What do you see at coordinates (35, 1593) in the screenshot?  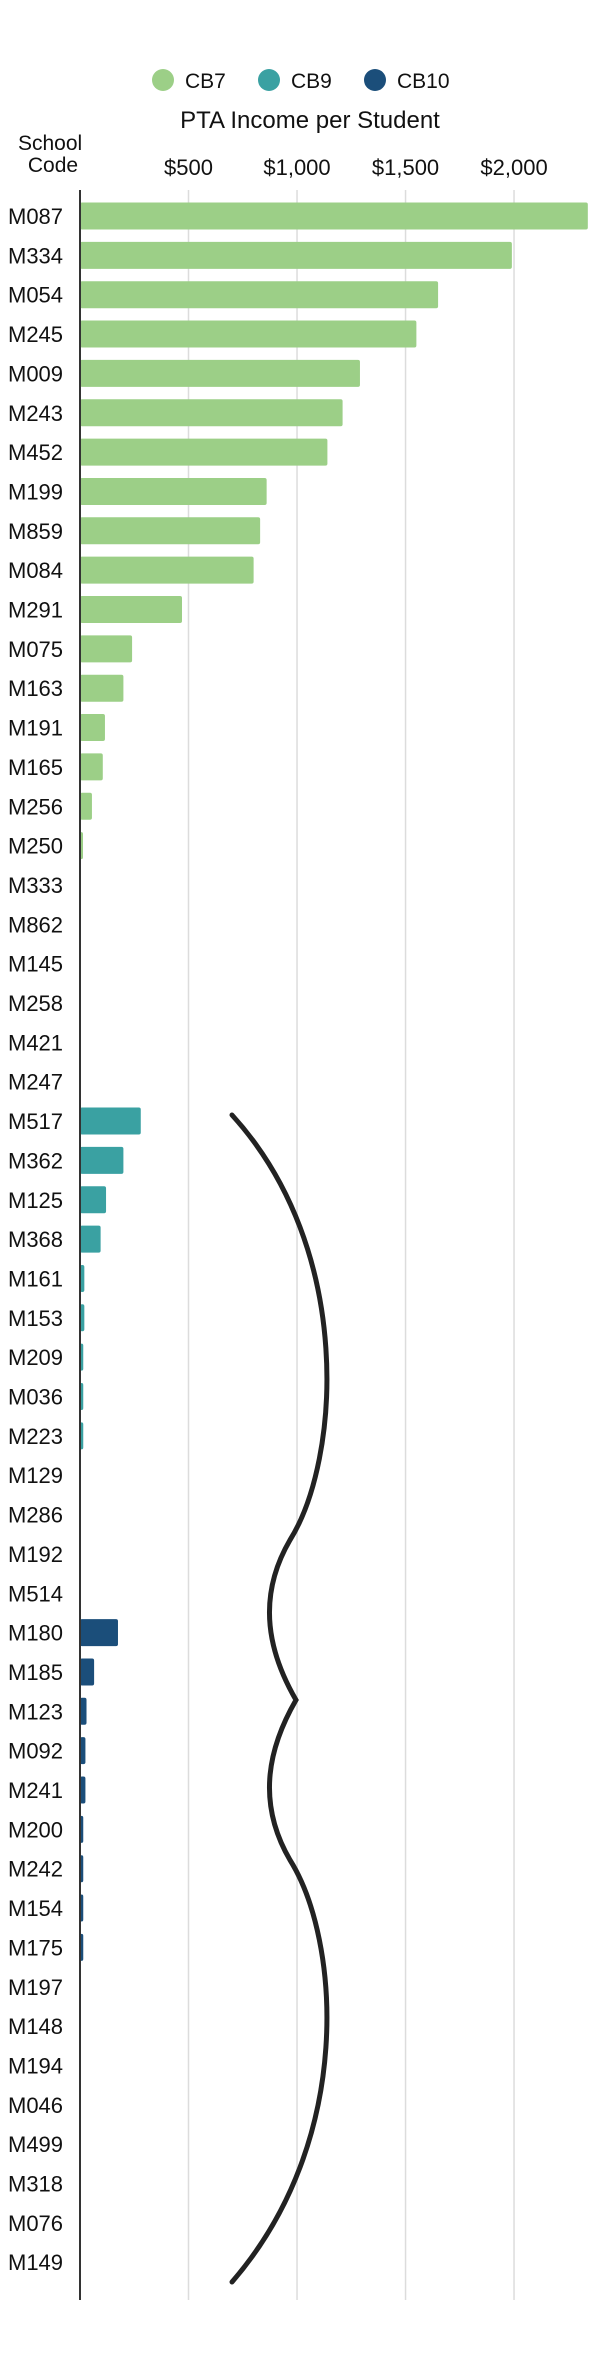 I see `category-label-m514: M514` at bounding box center [35, 1593].